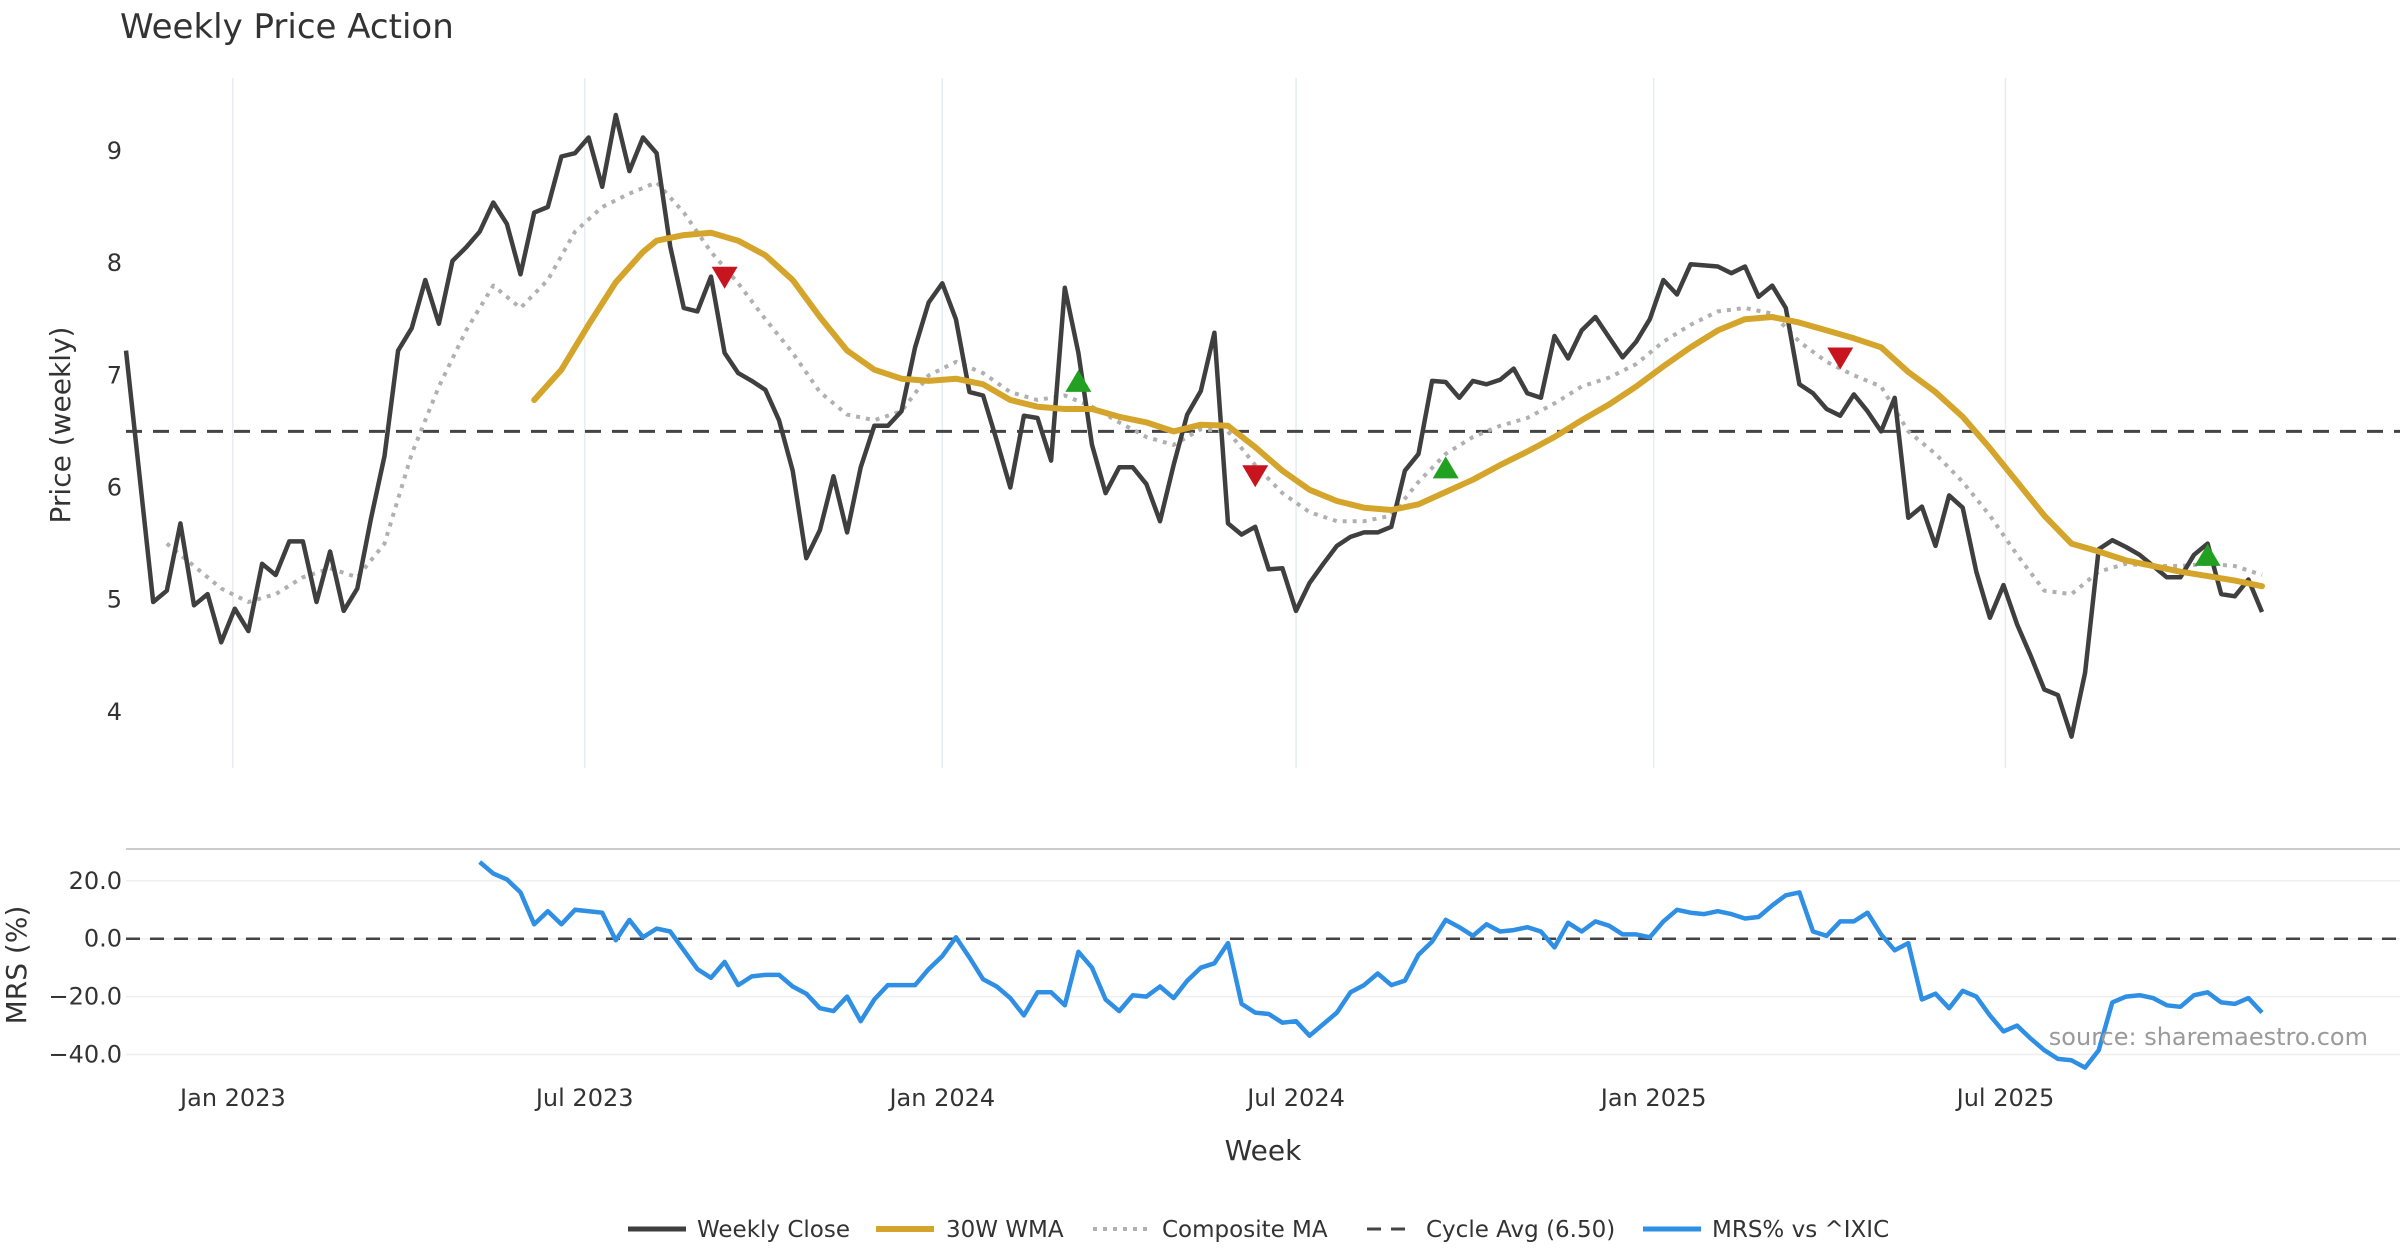 The height and width of the screenshot is (1260, 2400). I want to click on legend-label-wma: 30W WMA, so click(1005, 1230).